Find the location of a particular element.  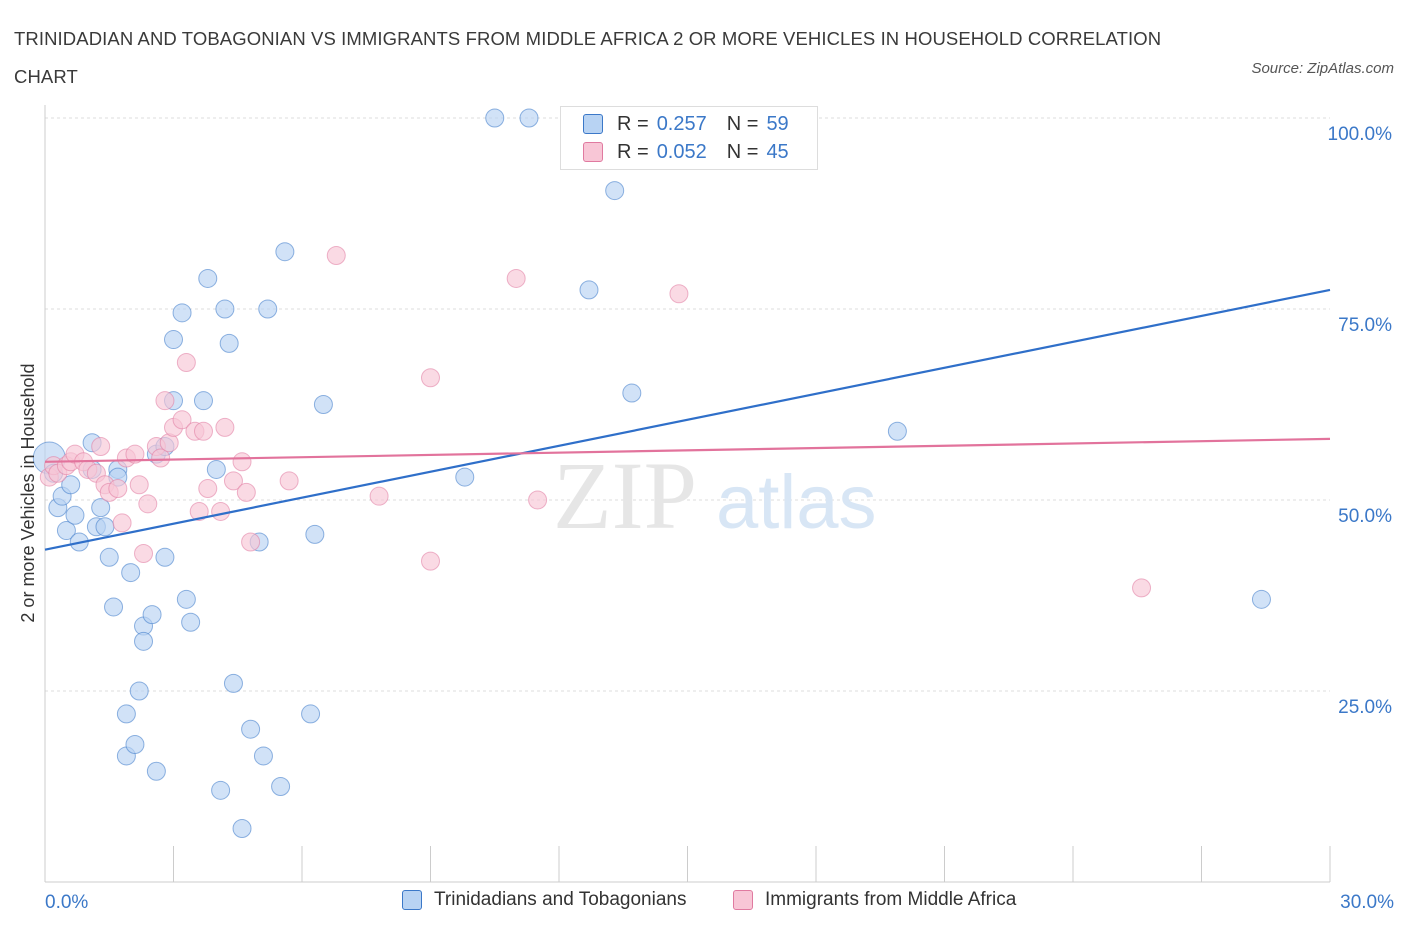

legend-label-middle-africa: Immigrants from Middle Africa is located at coordinates (891, 899).